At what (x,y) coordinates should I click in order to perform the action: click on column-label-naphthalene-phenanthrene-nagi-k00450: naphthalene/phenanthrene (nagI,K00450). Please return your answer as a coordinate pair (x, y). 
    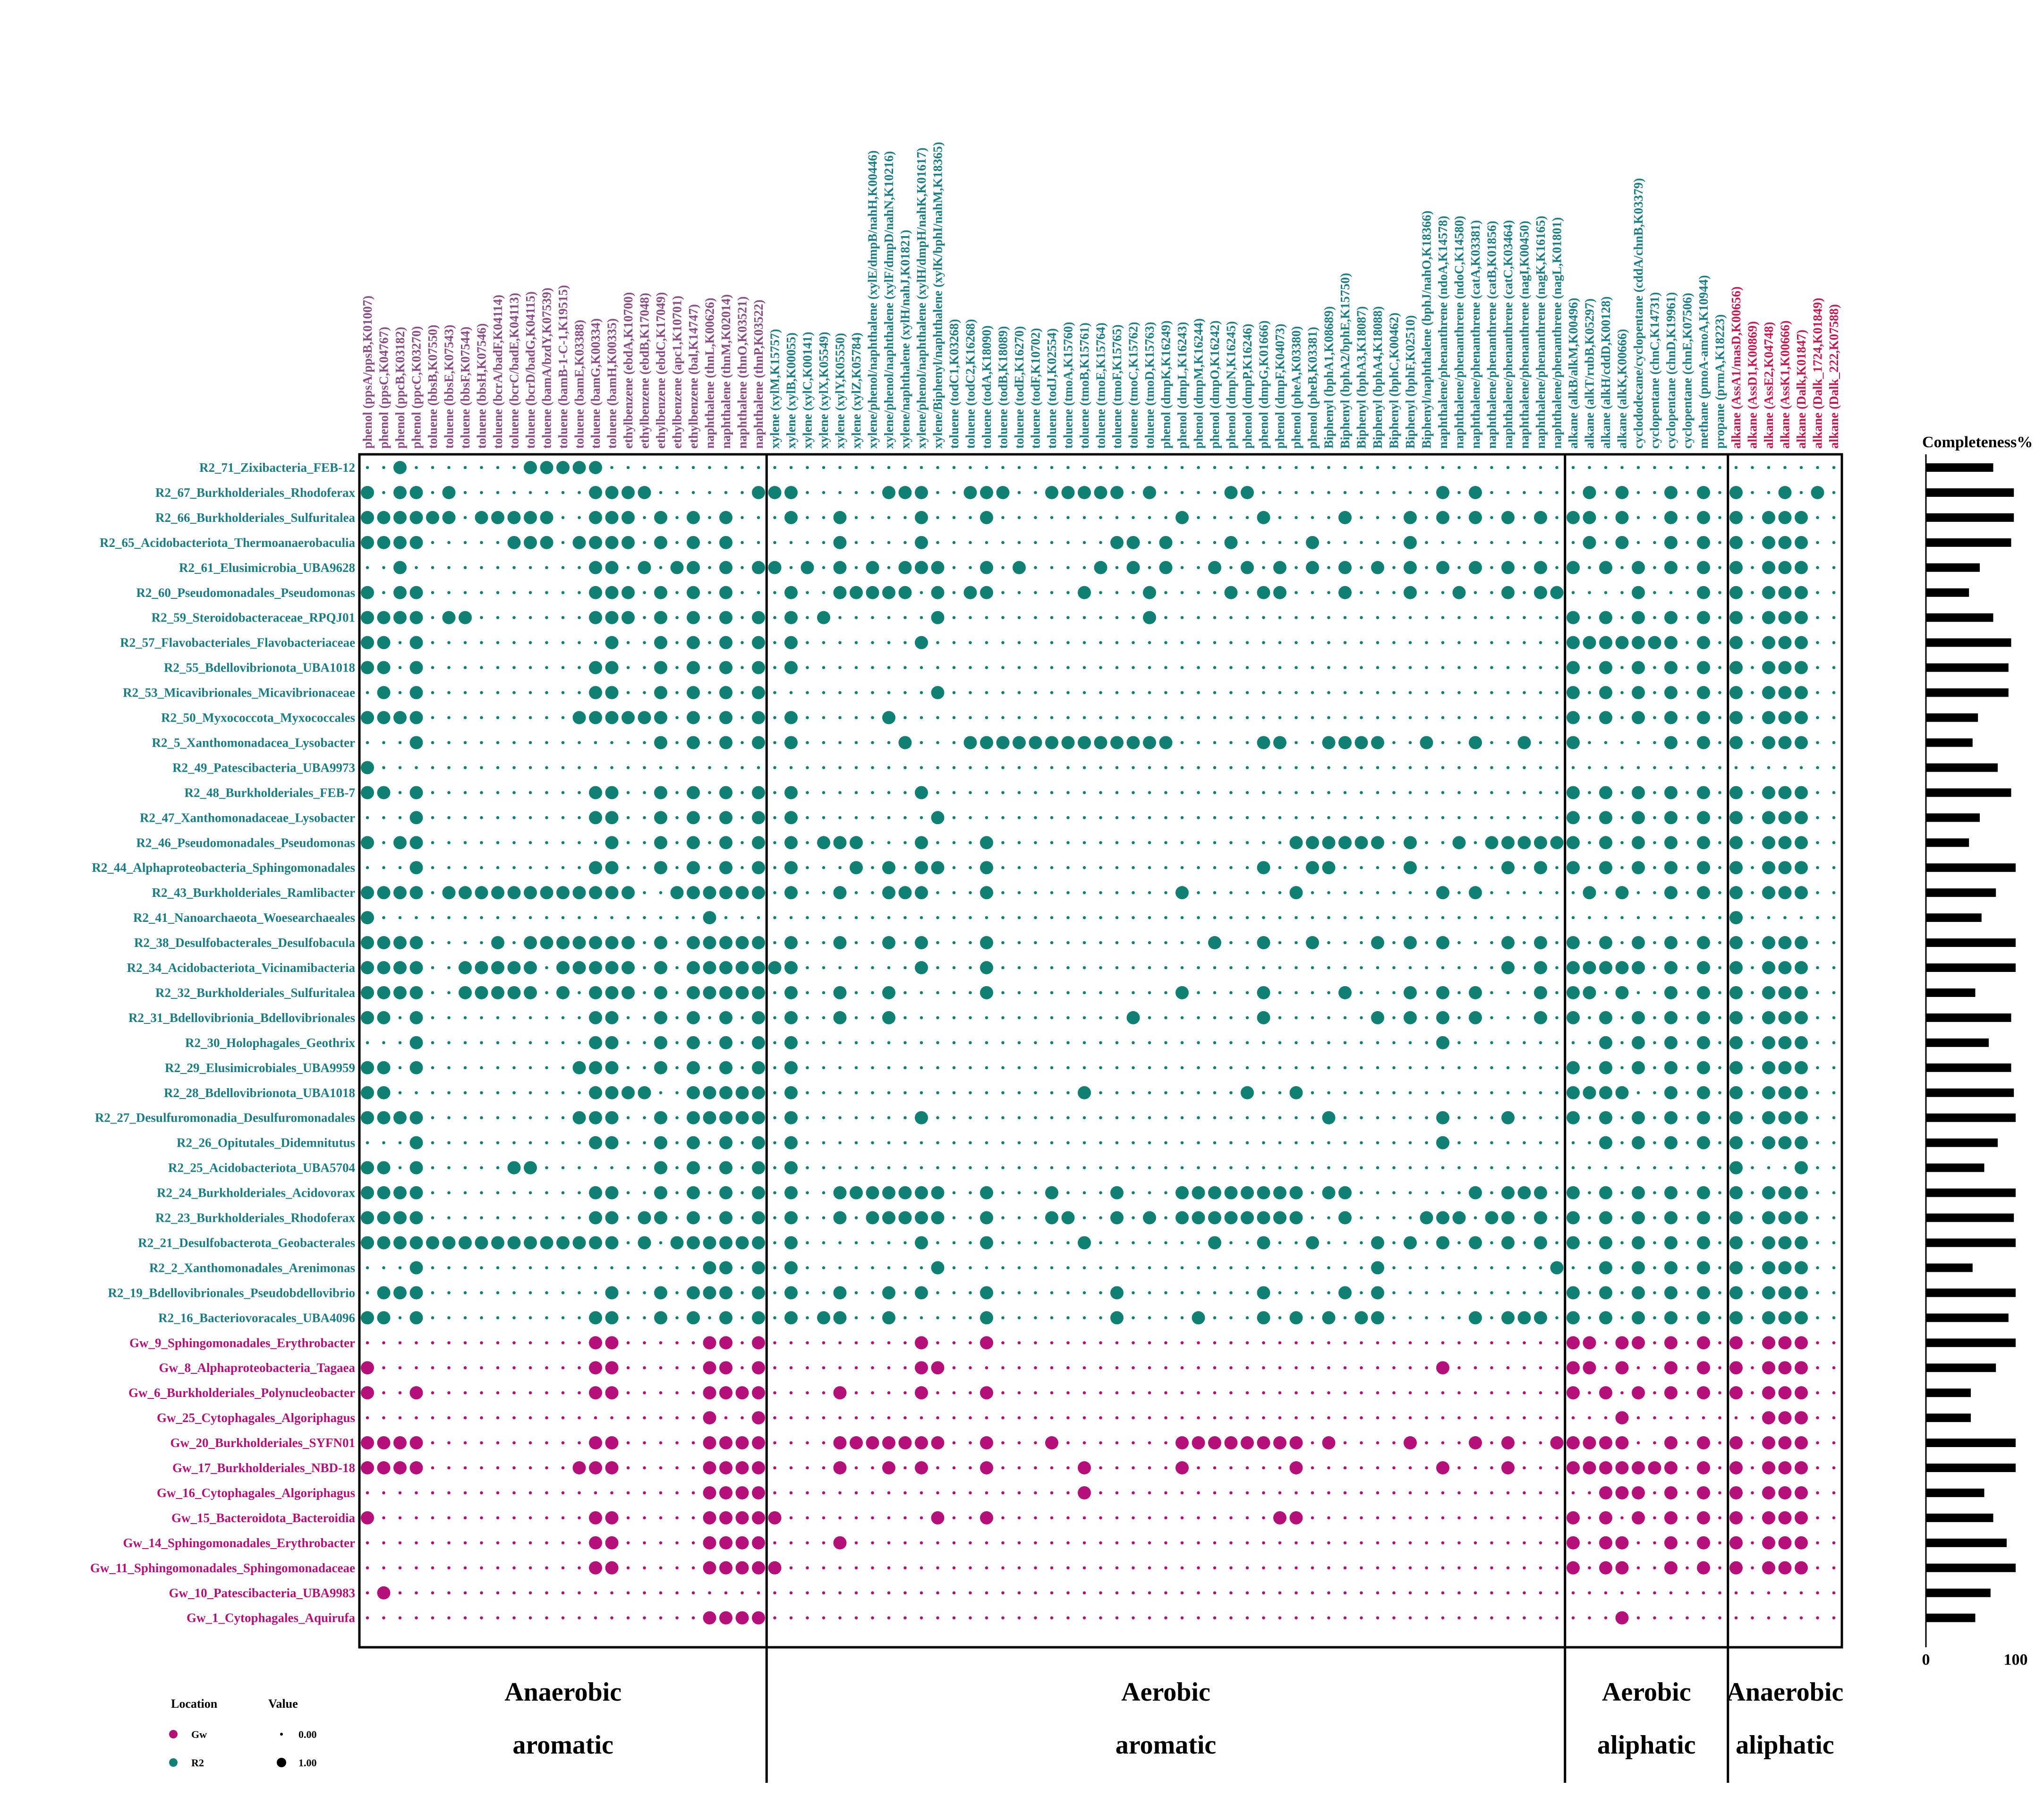
    Looking at the image, I should click on (1525, 335).